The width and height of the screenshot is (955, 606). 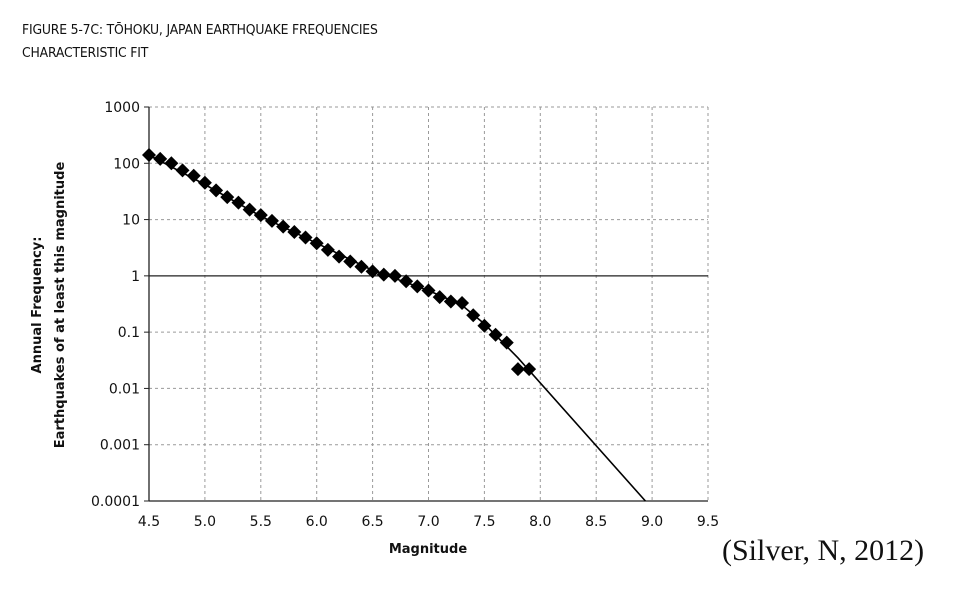 I want to click on y-tick-label: 0.1, so click(x=129, y=333).